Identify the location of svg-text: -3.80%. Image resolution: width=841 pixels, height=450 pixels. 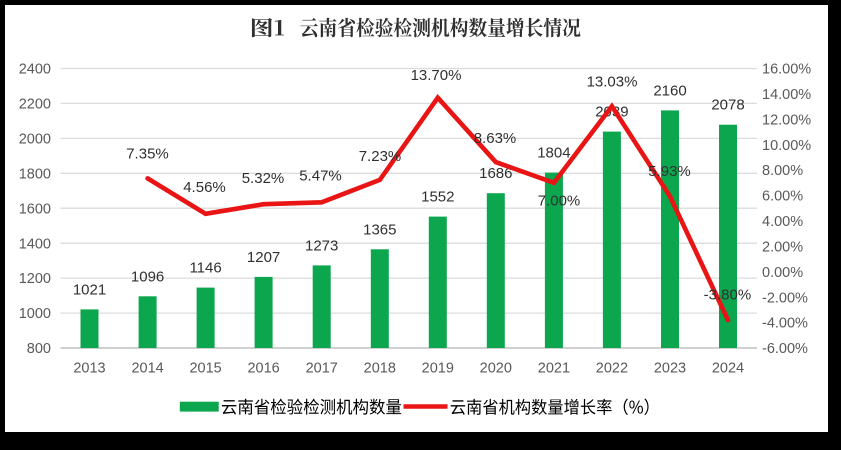
(728, 295).